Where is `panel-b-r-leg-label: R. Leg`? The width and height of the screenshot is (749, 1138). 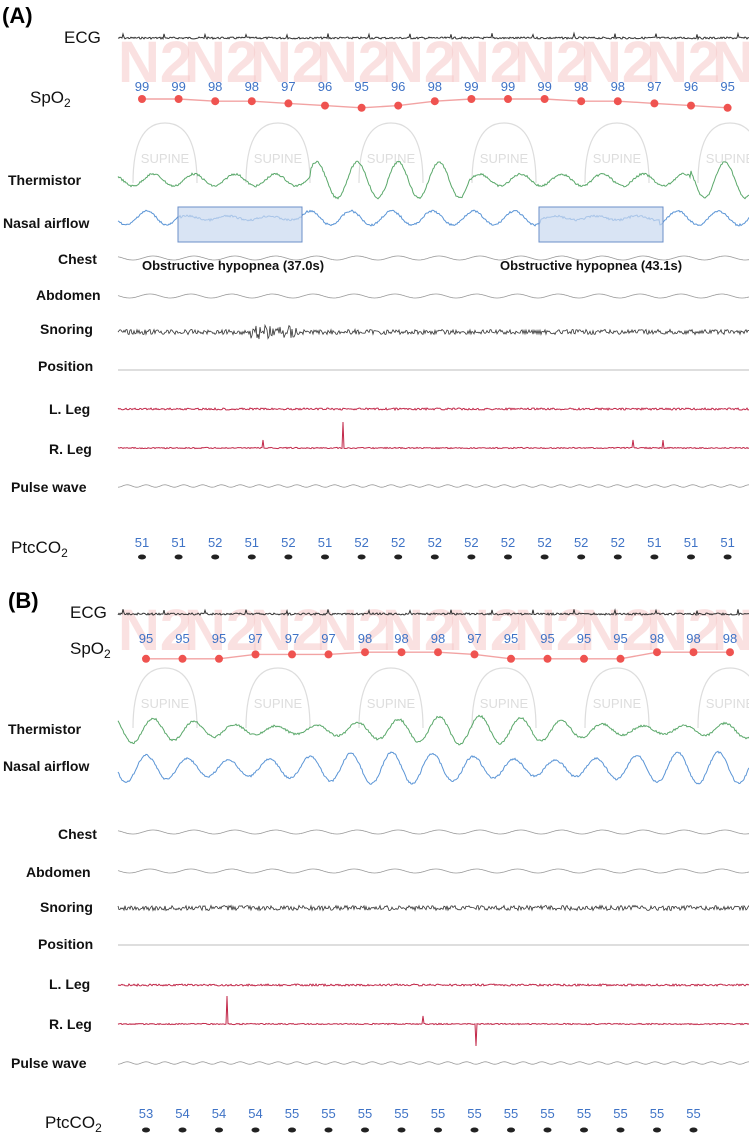
panel-b-r-leg-label: R. Leg is located at coordinates (70, 1024).